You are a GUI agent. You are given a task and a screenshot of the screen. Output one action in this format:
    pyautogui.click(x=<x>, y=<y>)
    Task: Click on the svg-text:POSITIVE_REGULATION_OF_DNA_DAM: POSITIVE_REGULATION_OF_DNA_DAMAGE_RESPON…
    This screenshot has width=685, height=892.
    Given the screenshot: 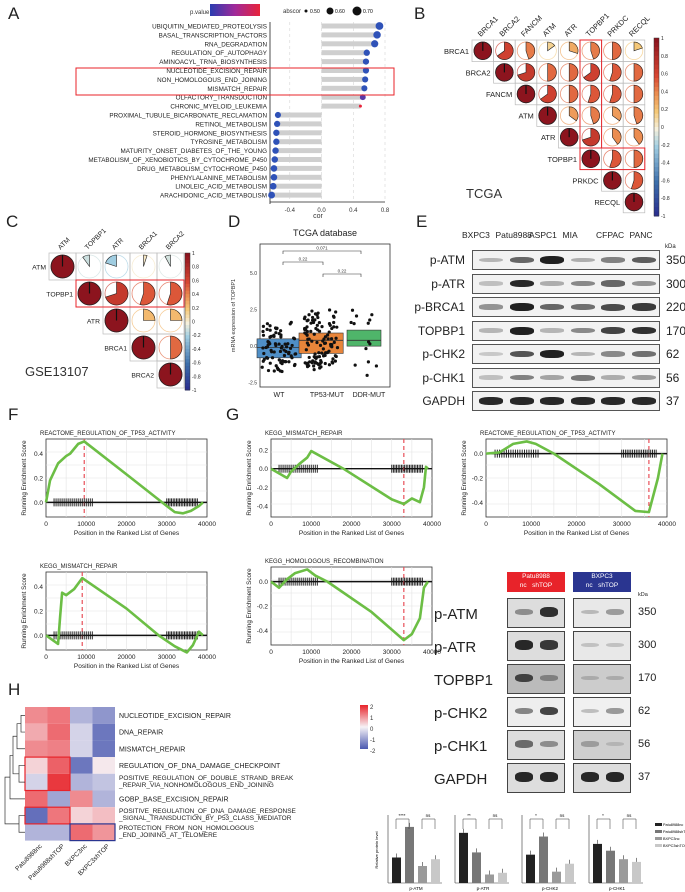 What is the action you would take?
    pyautogui.click(x=208, y=811)
    